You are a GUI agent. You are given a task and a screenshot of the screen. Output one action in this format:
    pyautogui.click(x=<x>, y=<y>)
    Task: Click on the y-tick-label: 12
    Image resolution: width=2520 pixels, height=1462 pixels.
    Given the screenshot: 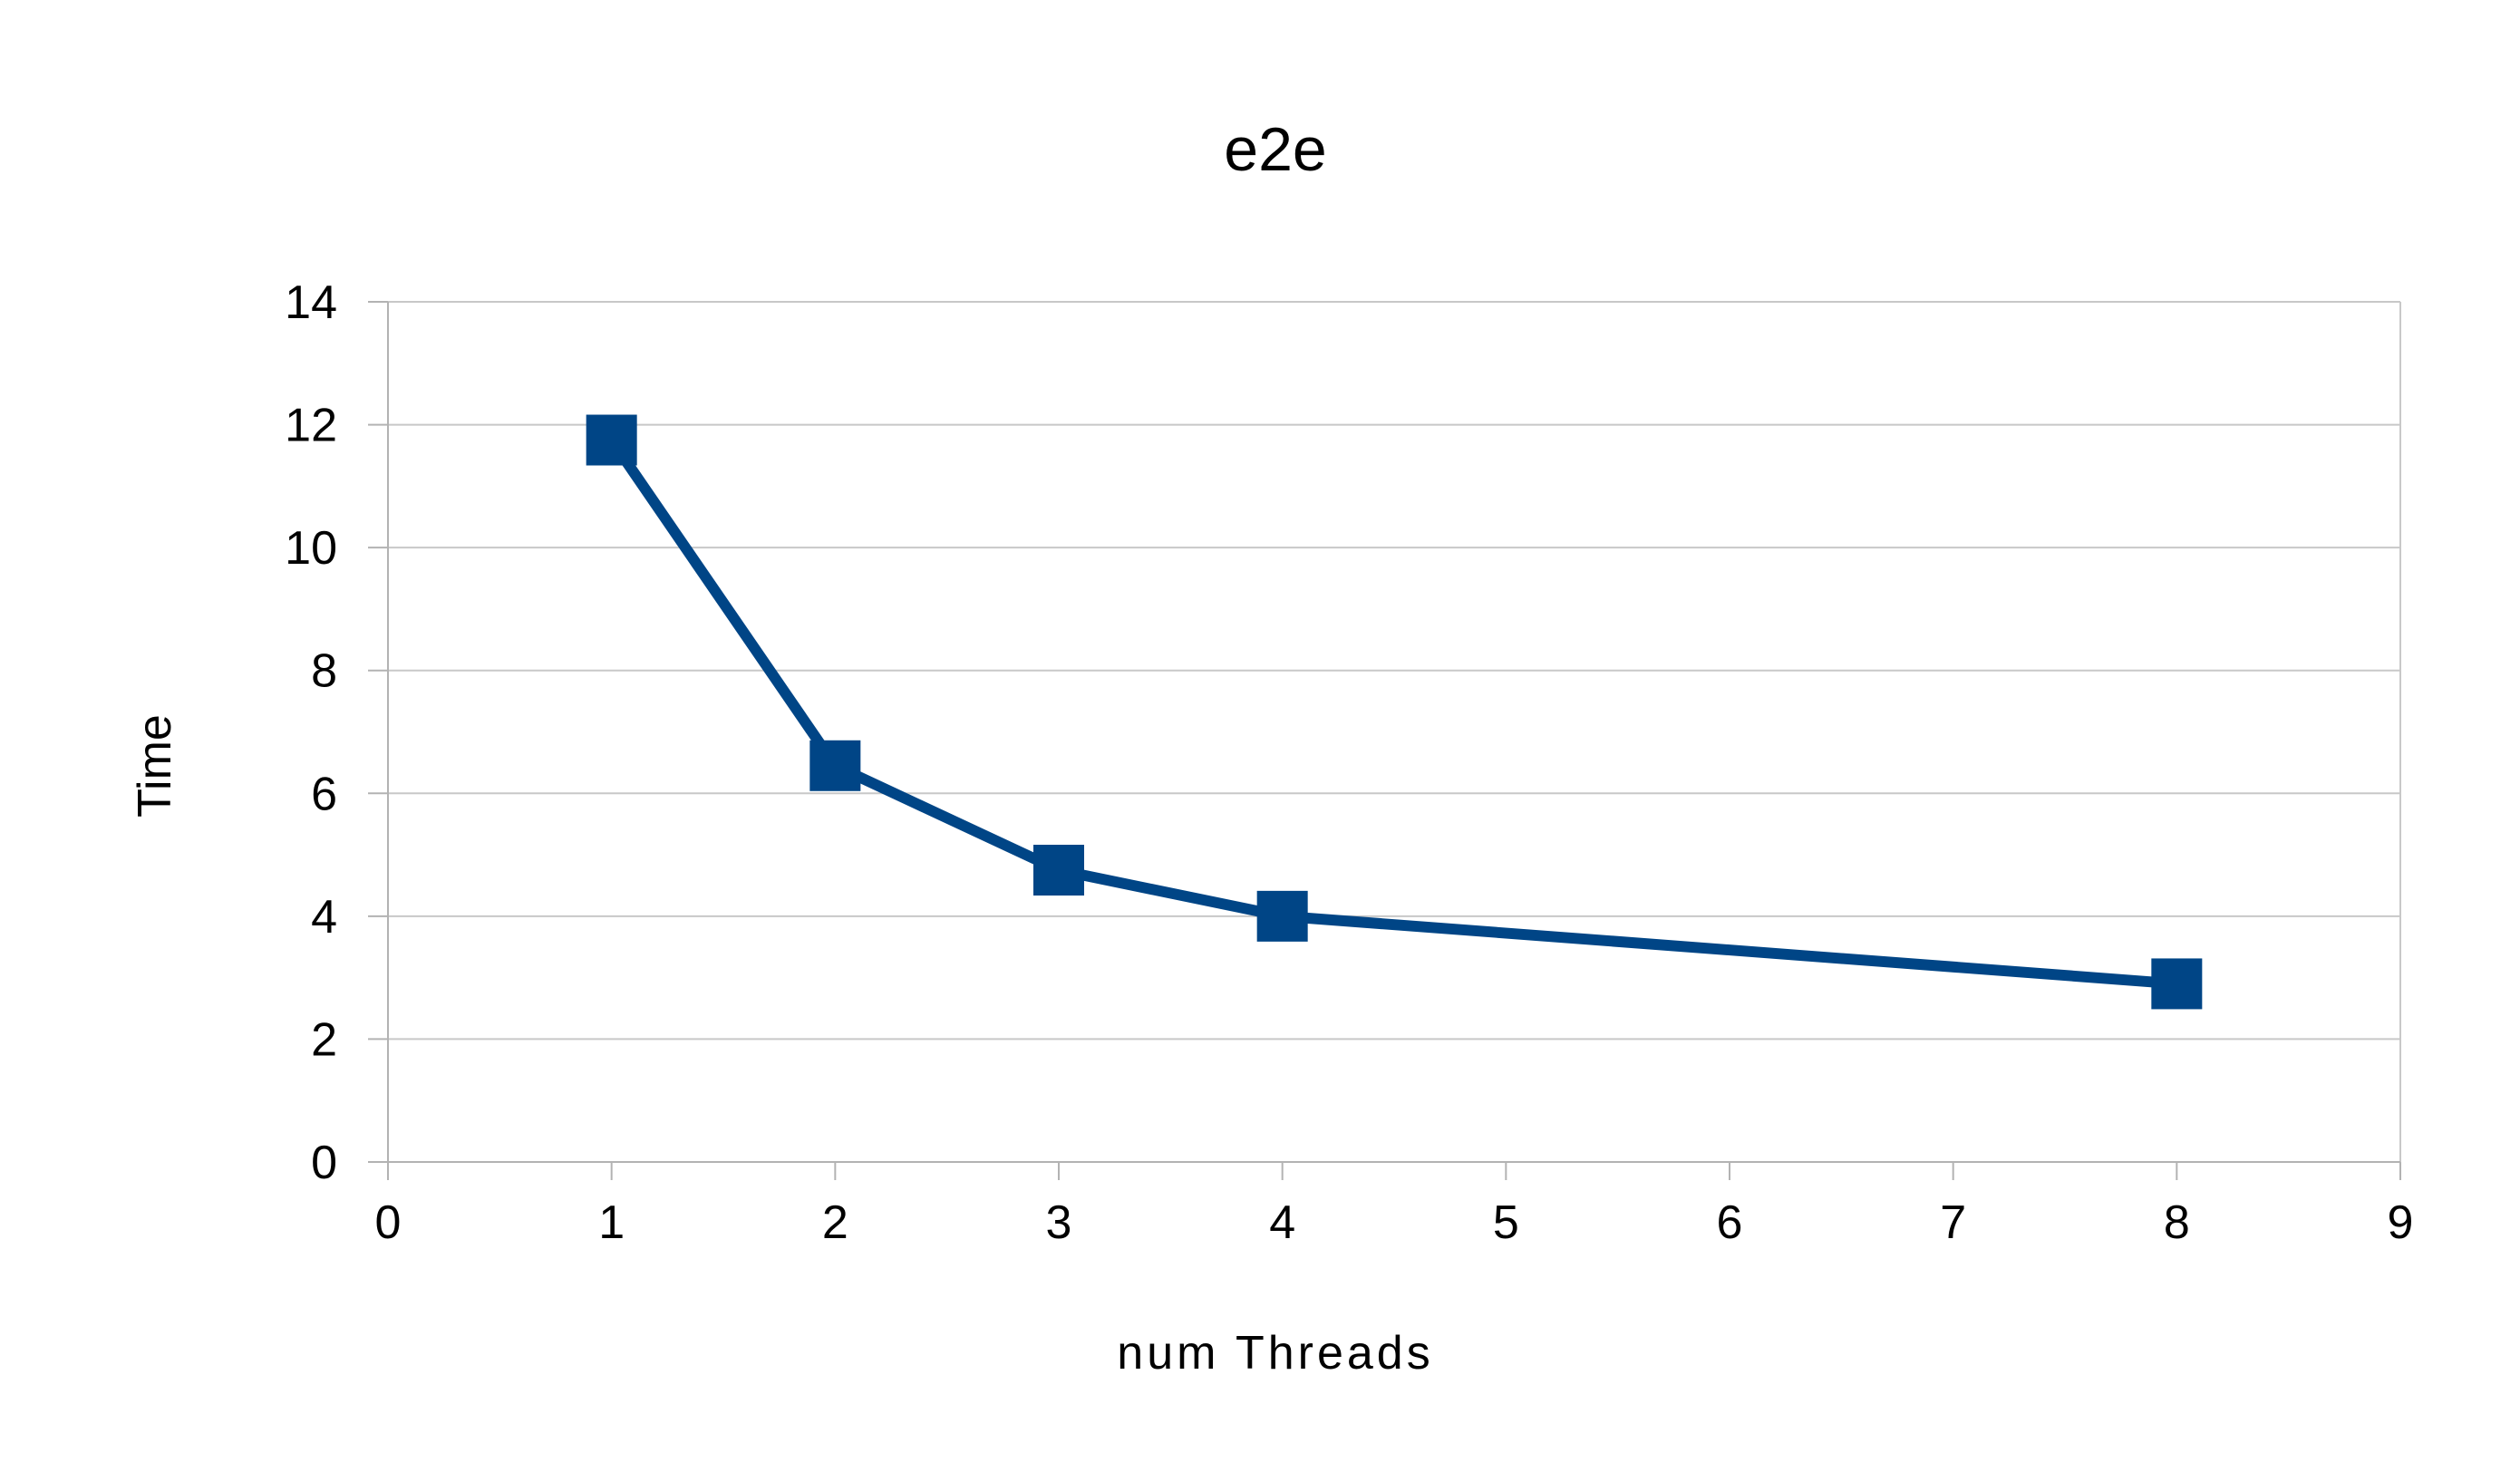 What is the action you would take?
    pyautogui.click(x=311, y=426)
    